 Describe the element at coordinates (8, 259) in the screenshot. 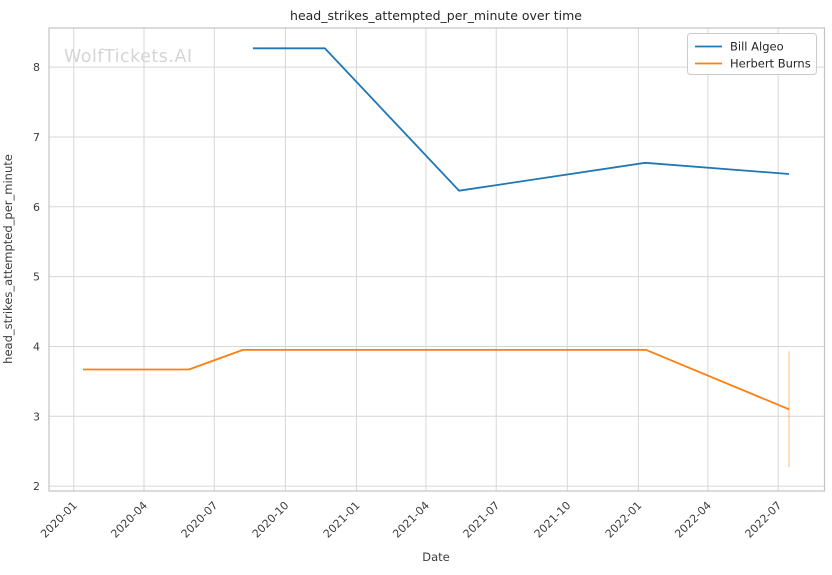

I see `y-axis-label: head_strikes_attempted_per_minute` at that location.